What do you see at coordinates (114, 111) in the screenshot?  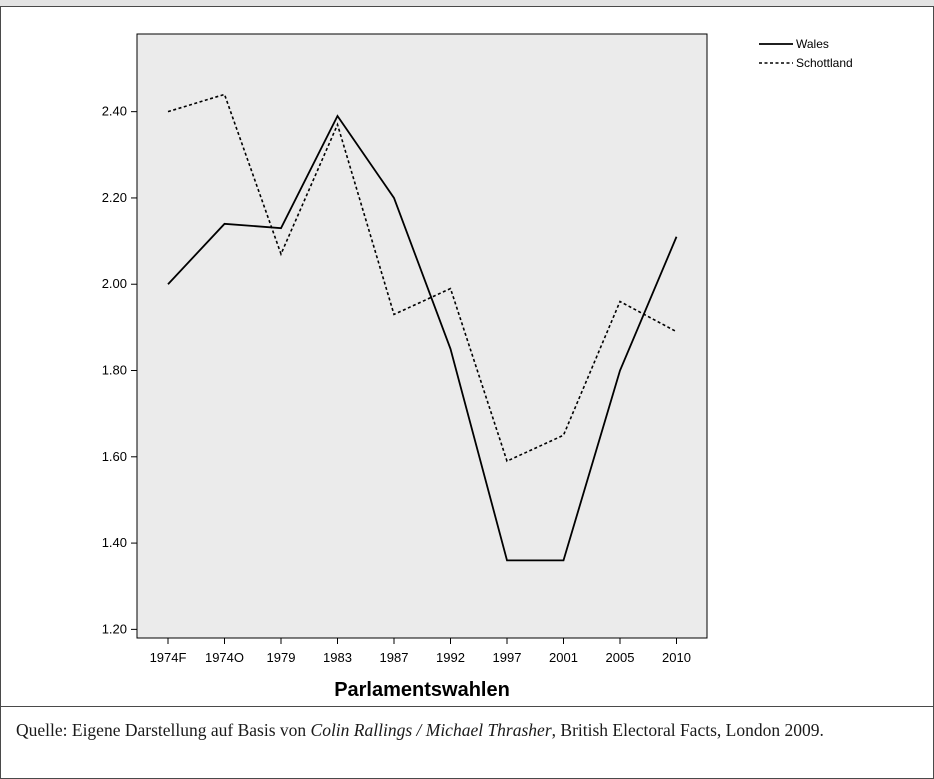 I see `y-tick-label: 2.40` at bounding box center [114, 111].